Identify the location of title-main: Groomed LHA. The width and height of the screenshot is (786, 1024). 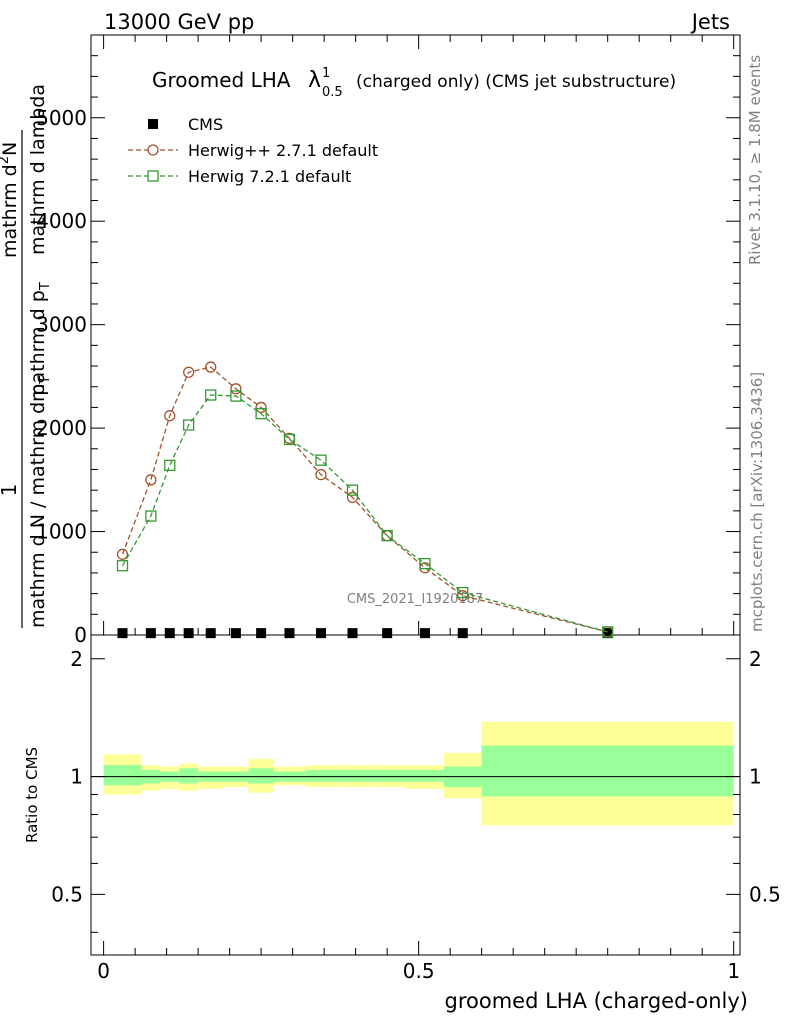
(221, 80).